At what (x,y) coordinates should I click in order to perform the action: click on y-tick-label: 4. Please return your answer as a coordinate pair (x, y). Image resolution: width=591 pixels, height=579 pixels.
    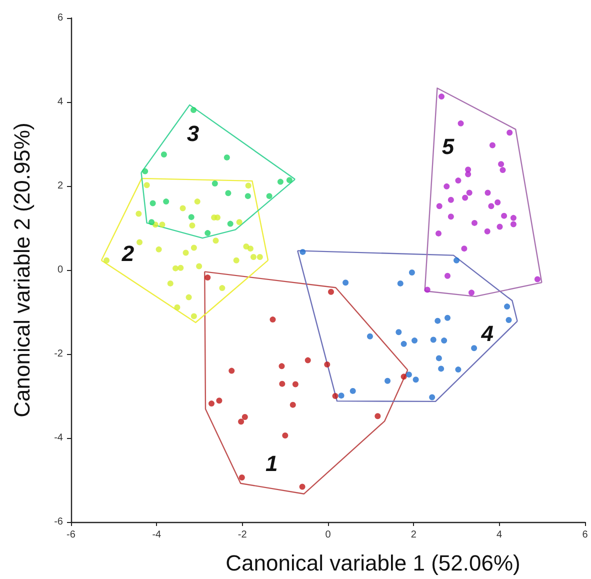
    Looking at the image, I should click on (60, 102).